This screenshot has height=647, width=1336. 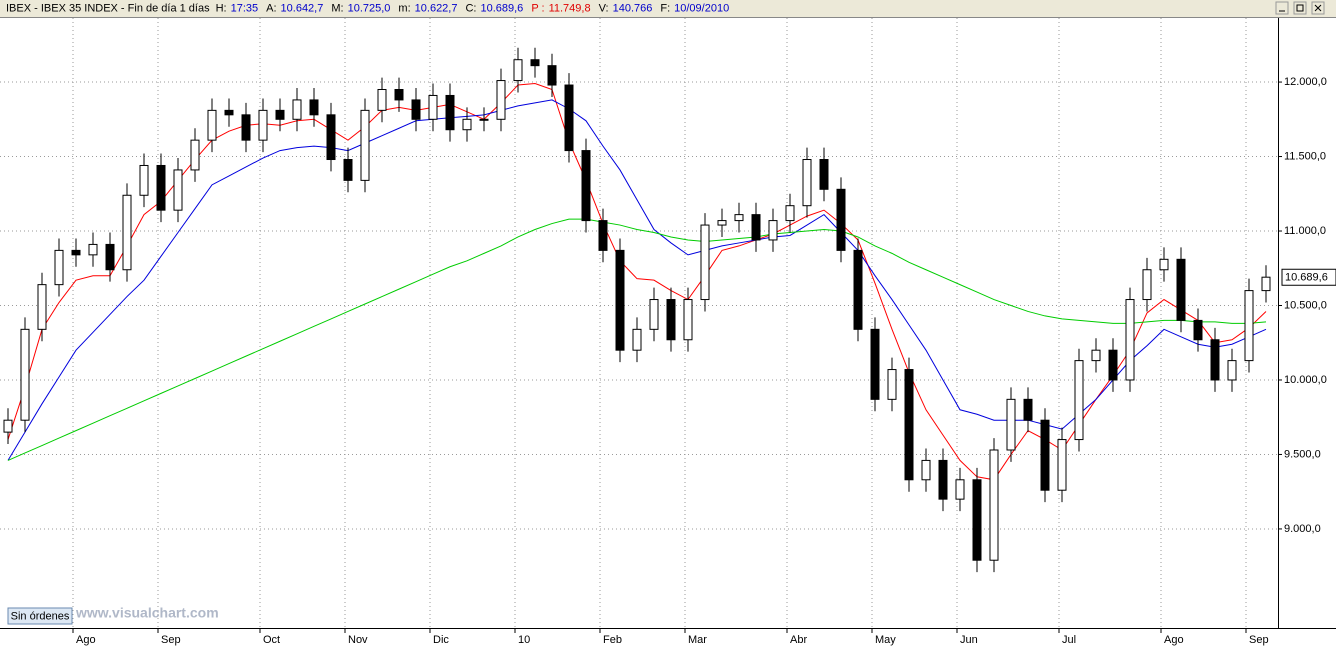 I want to click on info-label: H:, so click(x=221, y=8).